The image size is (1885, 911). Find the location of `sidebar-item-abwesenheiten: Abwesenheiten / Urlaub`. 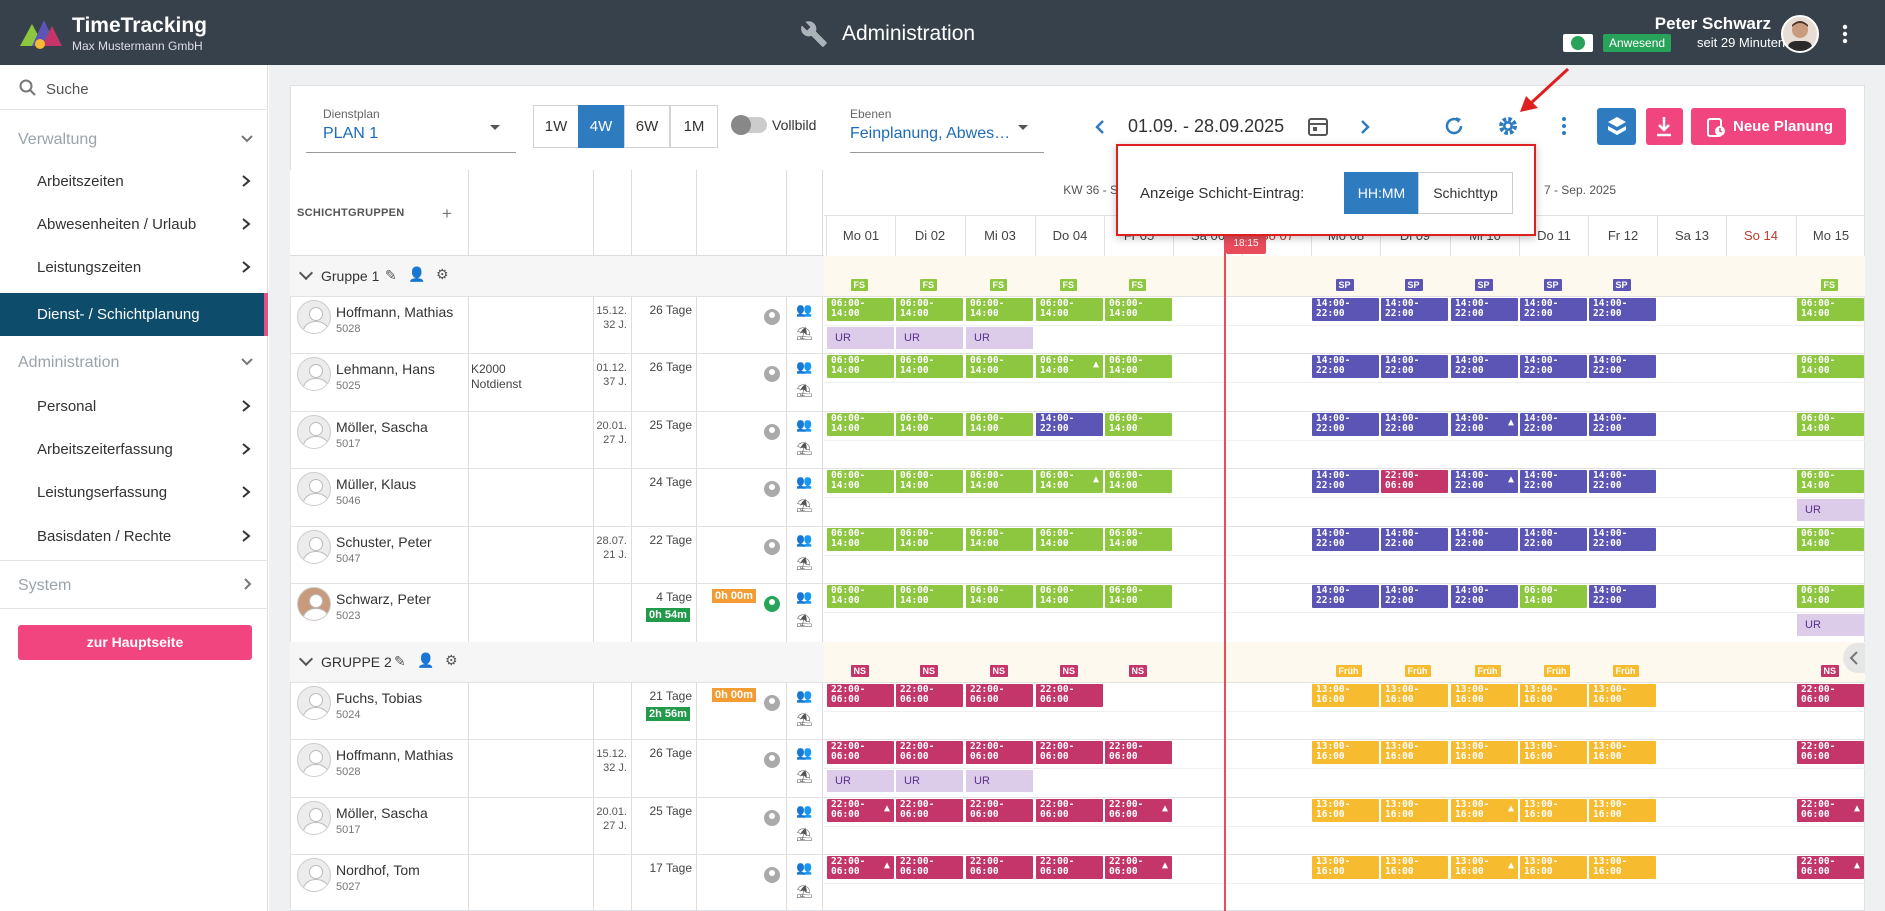

sidebar-item-abwesenheiten: Abwesenheiten / Urlaub is located at coordinates (134, 224).